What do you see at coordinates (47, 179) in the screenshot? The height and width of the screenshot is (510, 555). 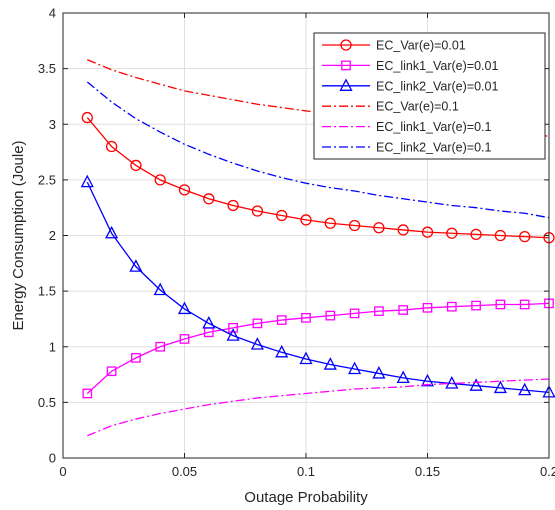 I see `y-tick-label: 2.5` at bounding box center [47, 179].